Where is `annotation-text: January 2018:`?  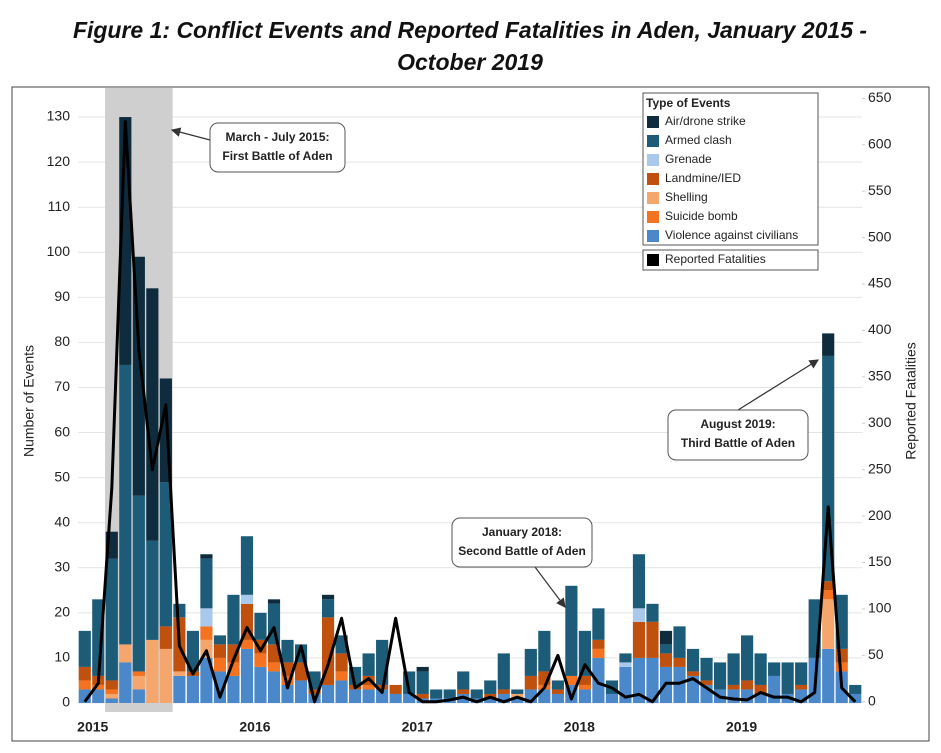 annotation-text: January 2018: is located at coordinates (522, 532).